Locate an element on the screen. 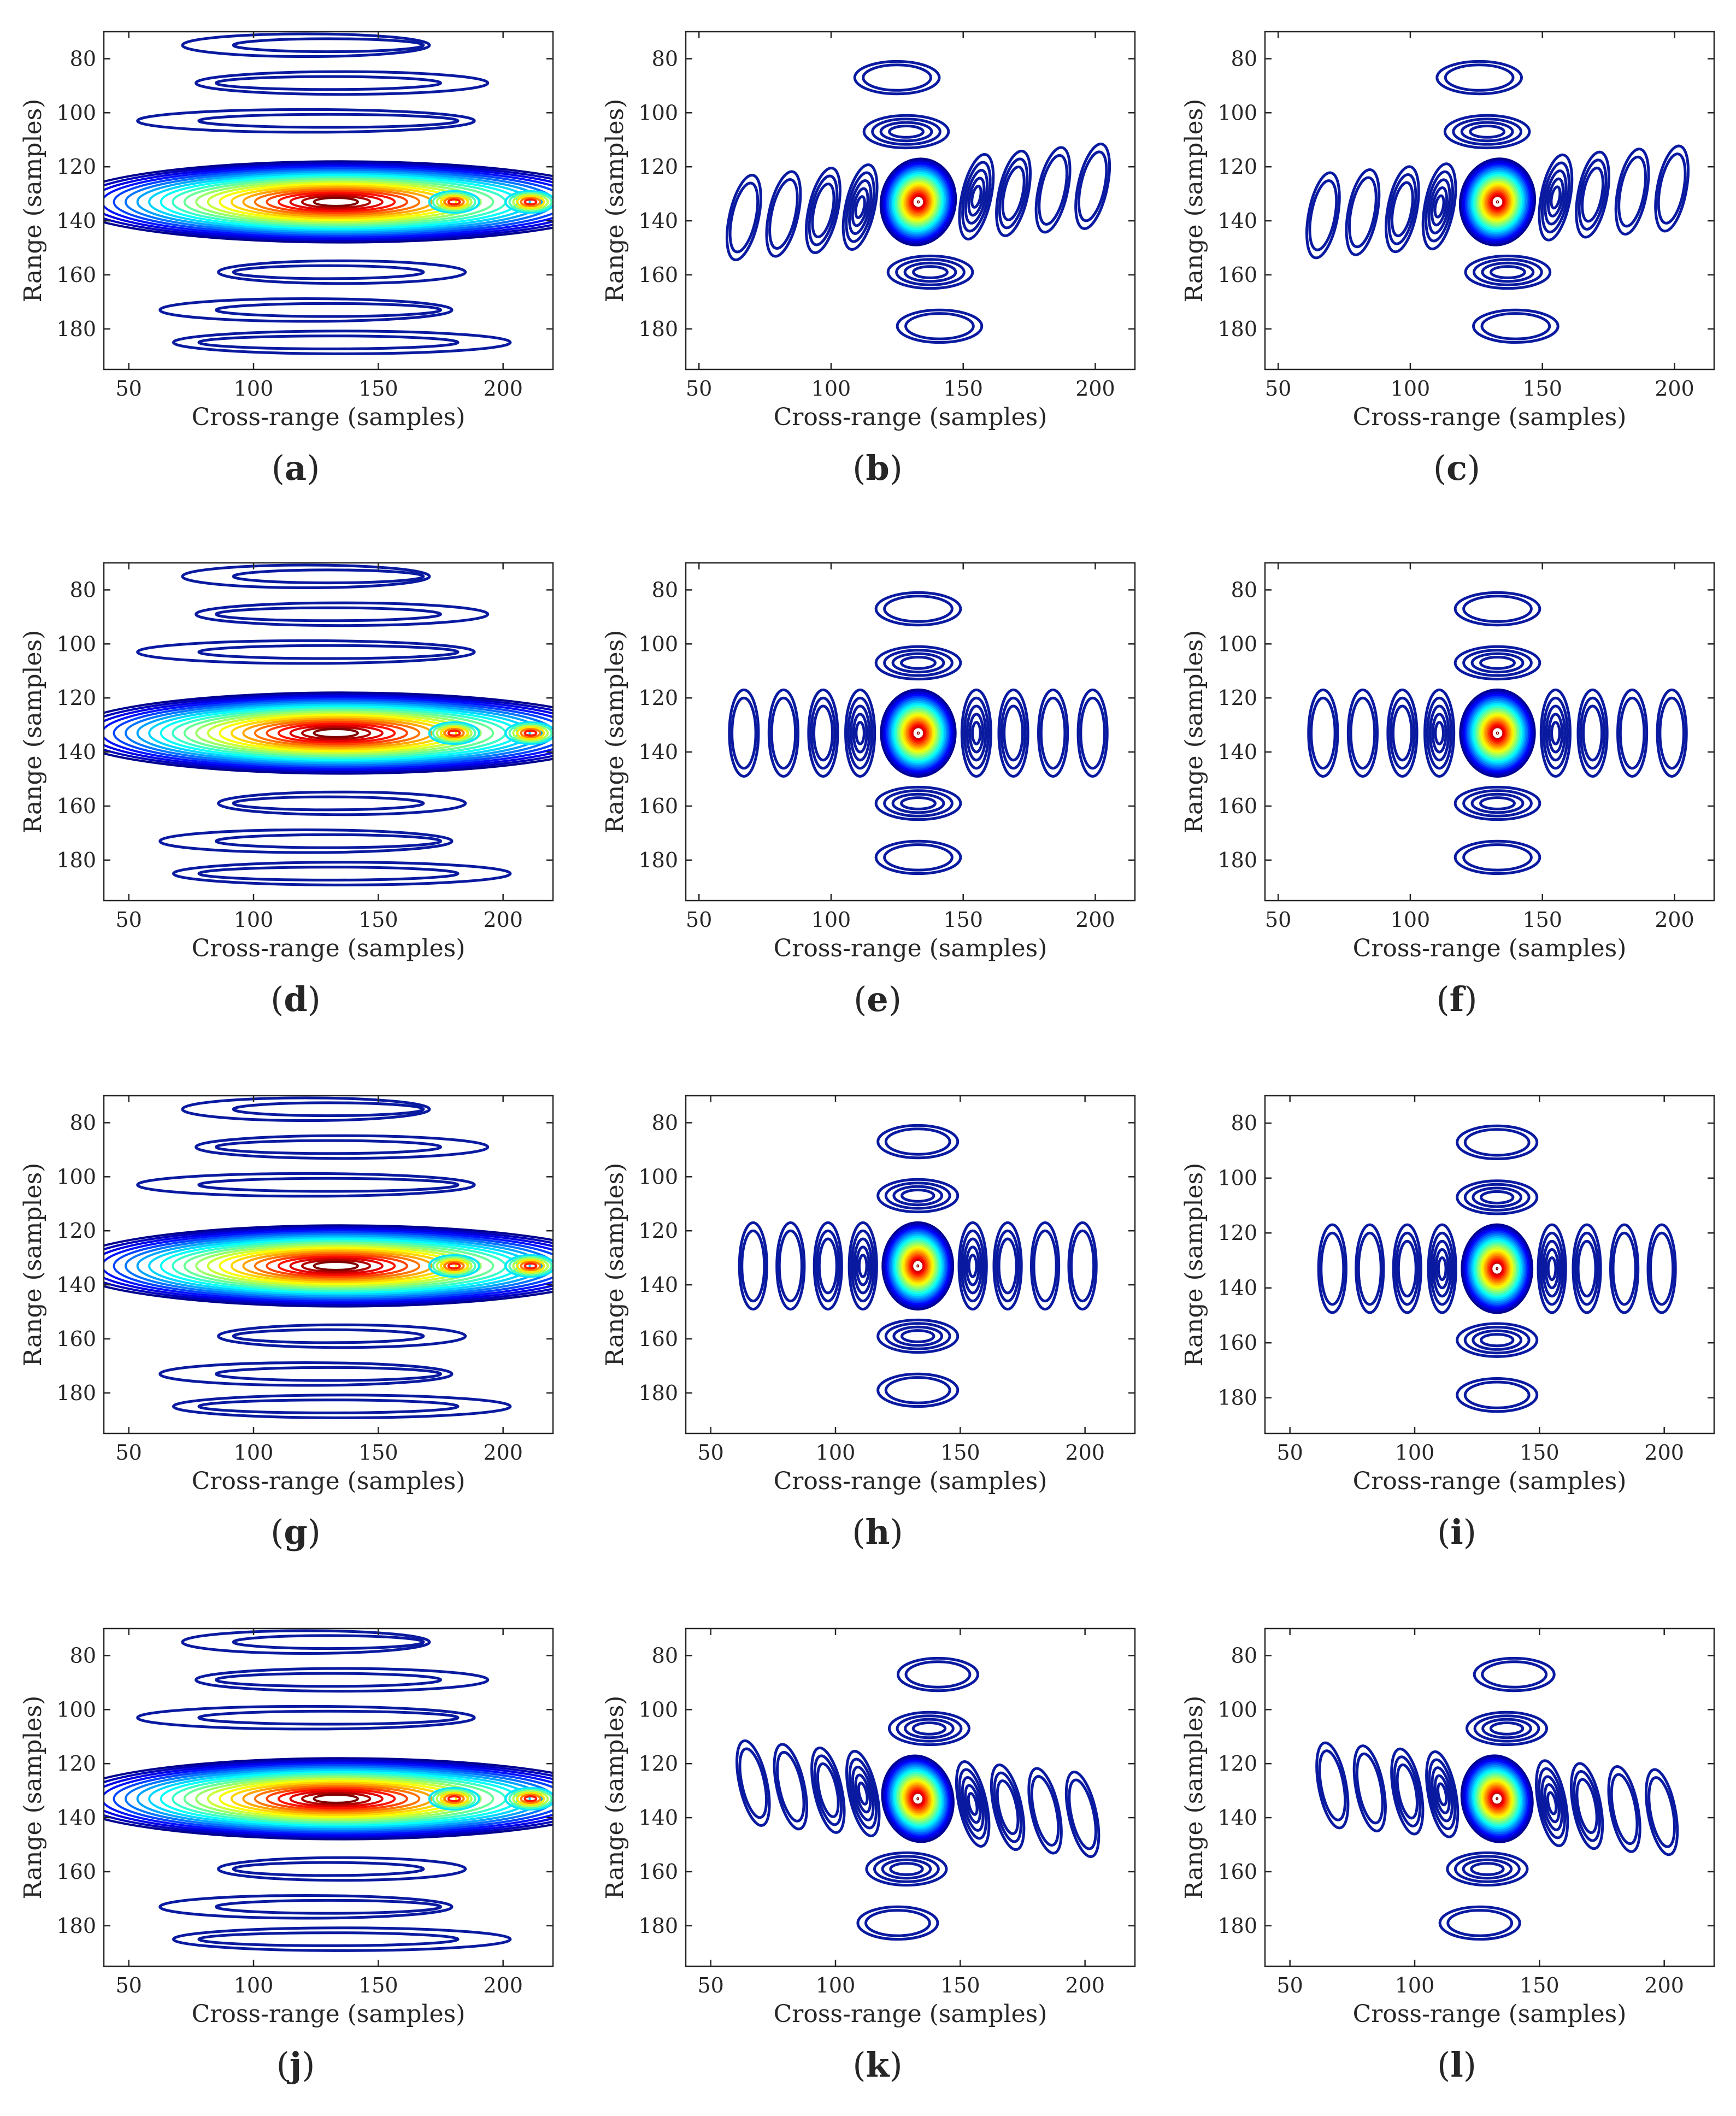  y-tick-label: 180 is located at coordinates (1237, 1398).